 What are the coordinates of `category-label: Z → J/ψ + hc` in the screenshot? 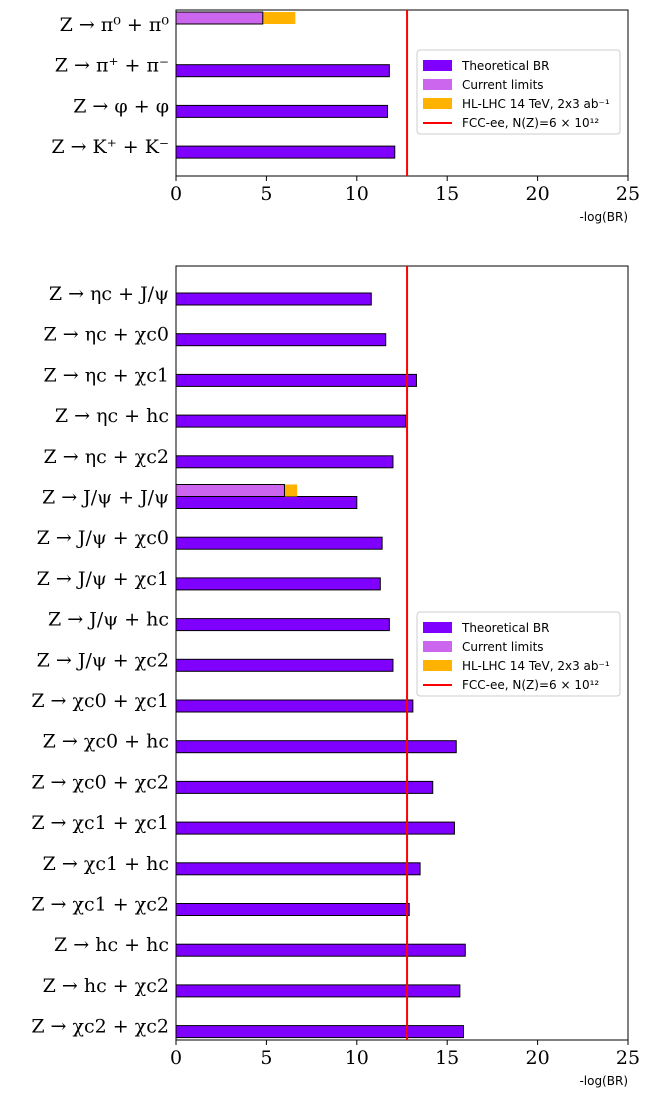 It's located at (108, 620).